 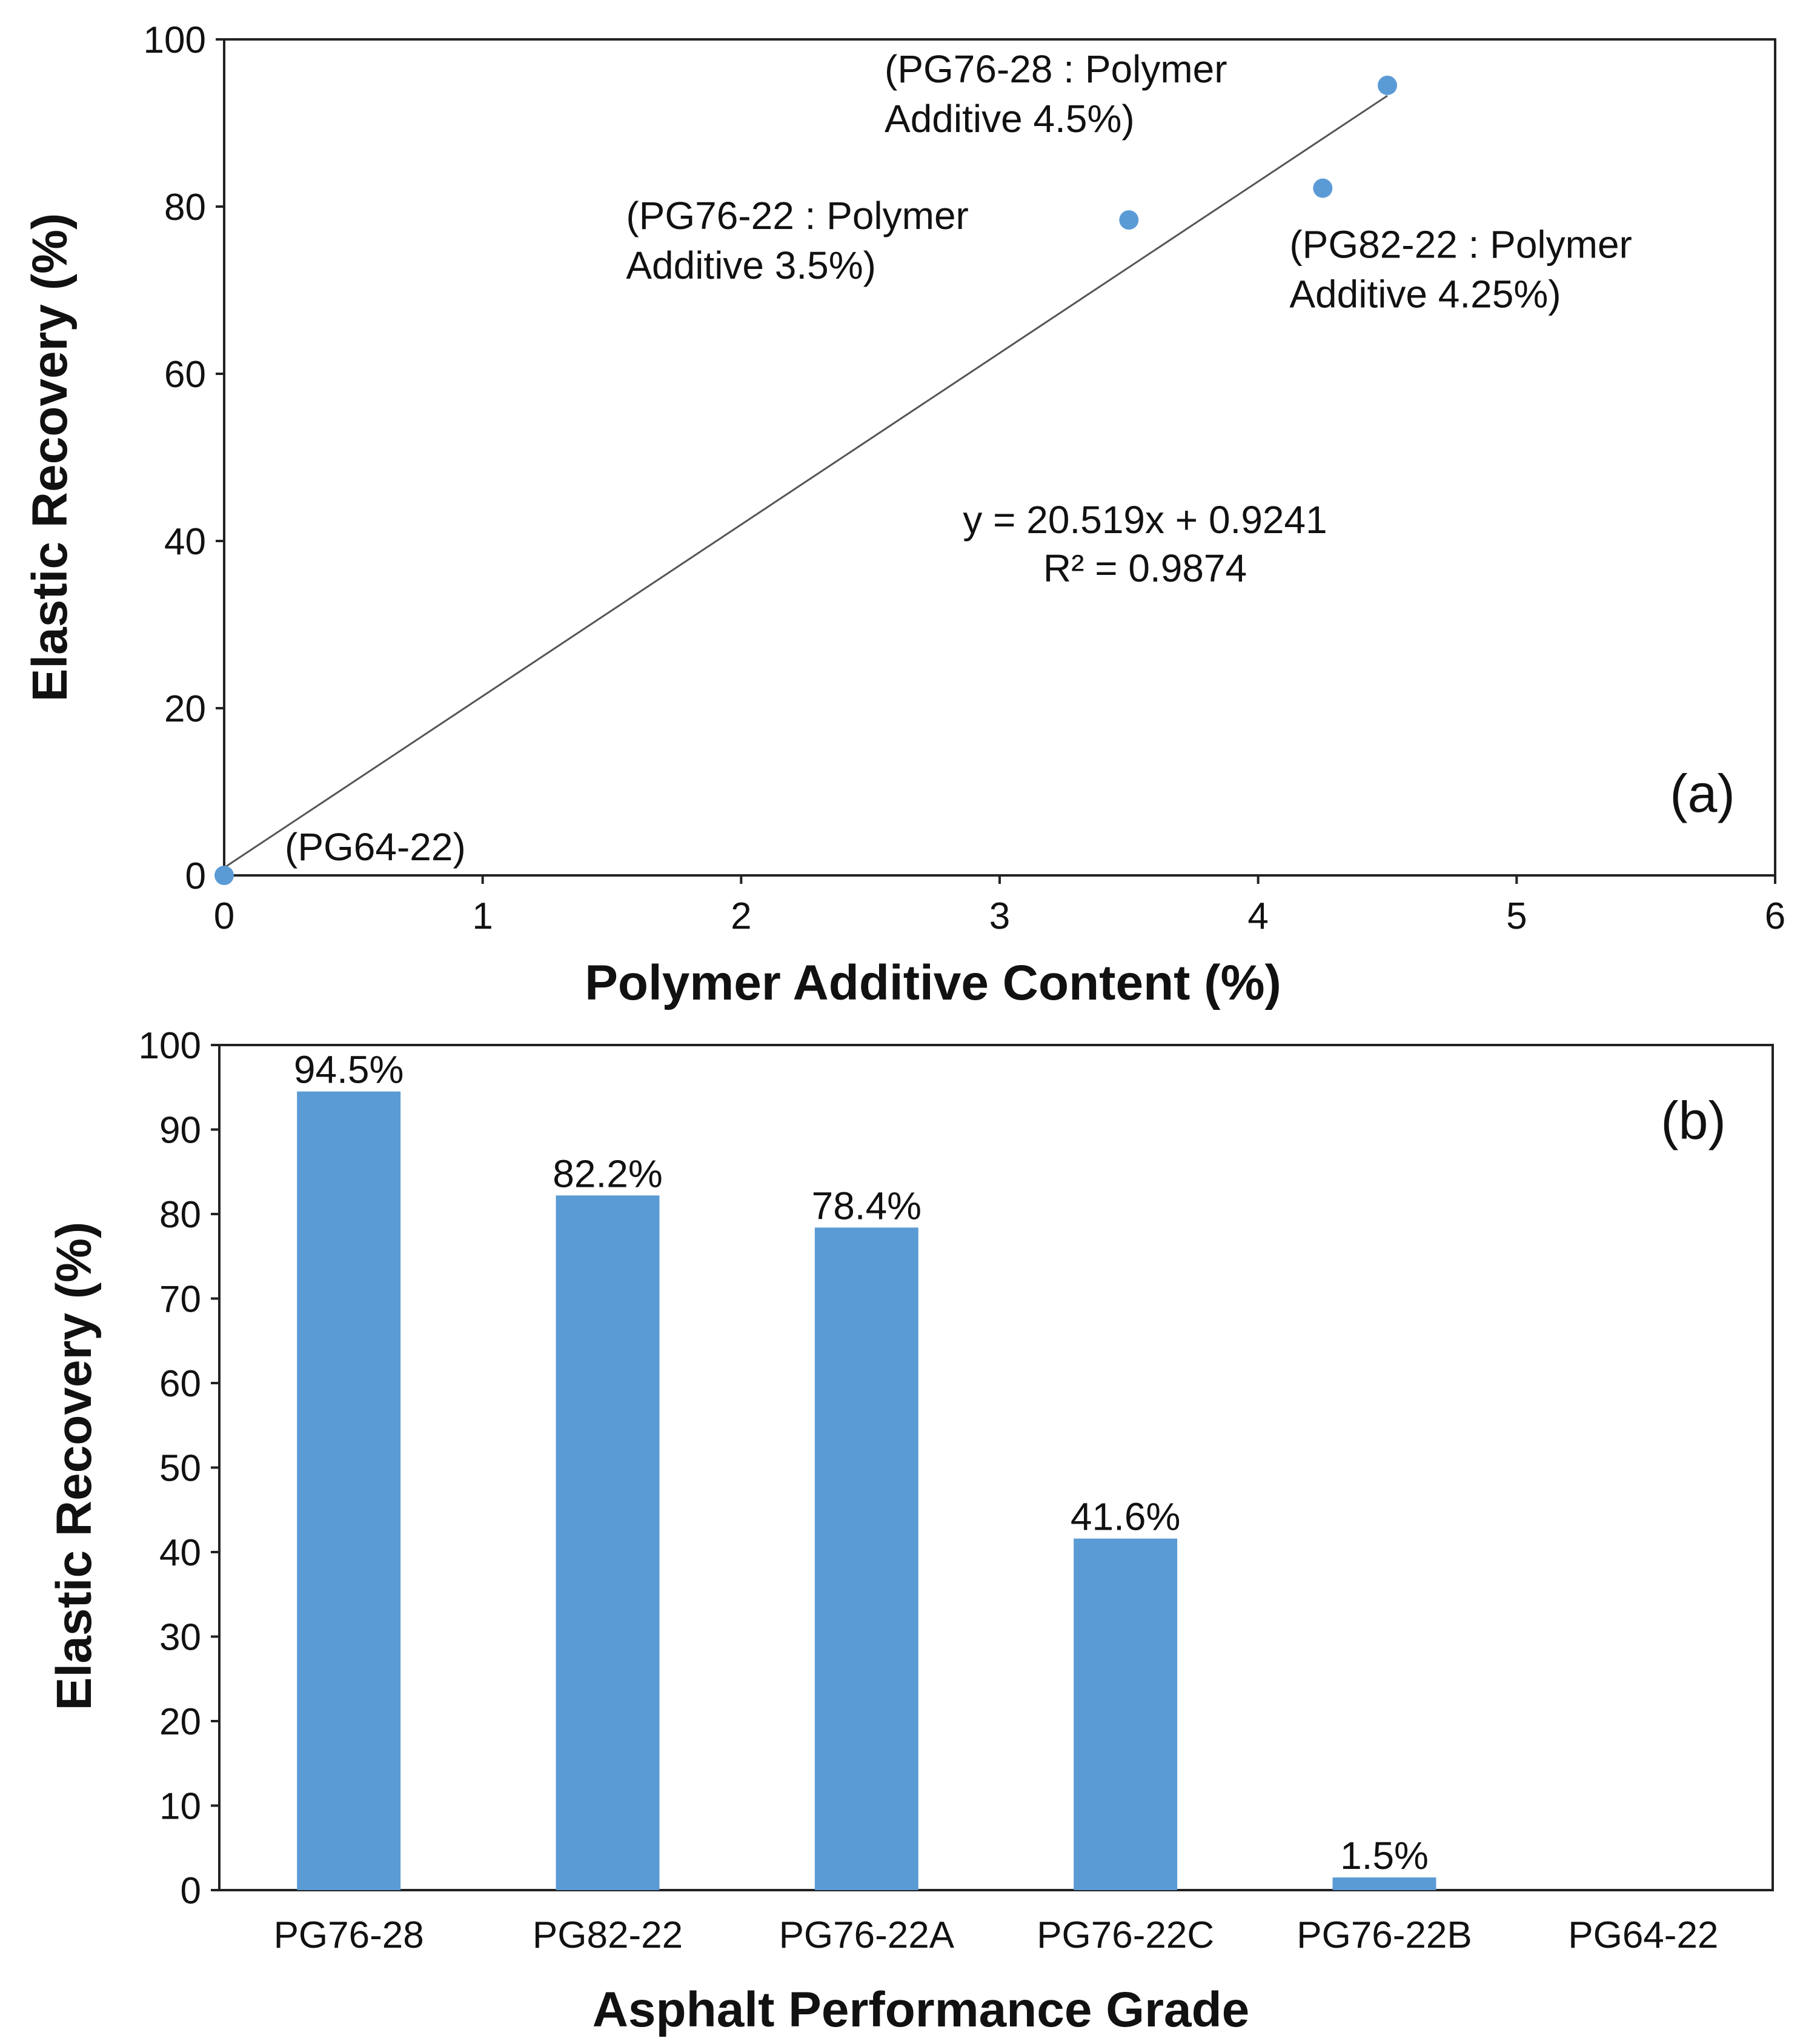 What do you see at coordinates (1516, 916) in the screenshot?
I see `x-tick-label-a: 5` at bounding box center [1516, 916].